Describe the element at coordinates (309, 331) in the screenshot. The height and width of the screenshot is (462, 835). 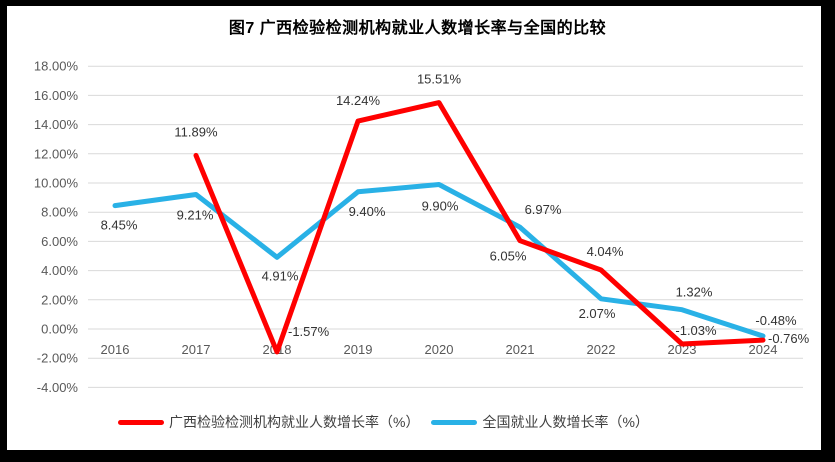
I see `data-label: -1.57%` at that location.